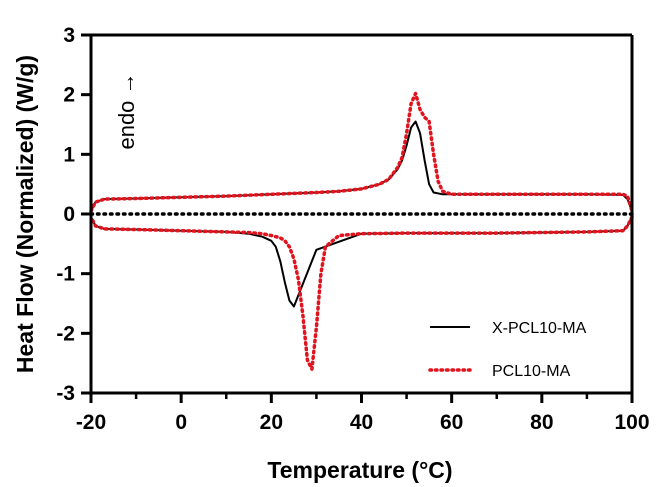  Describe the element at coordinates (65, 274) in the screenshot. I see `y-tick-label--1: -1` at that location.